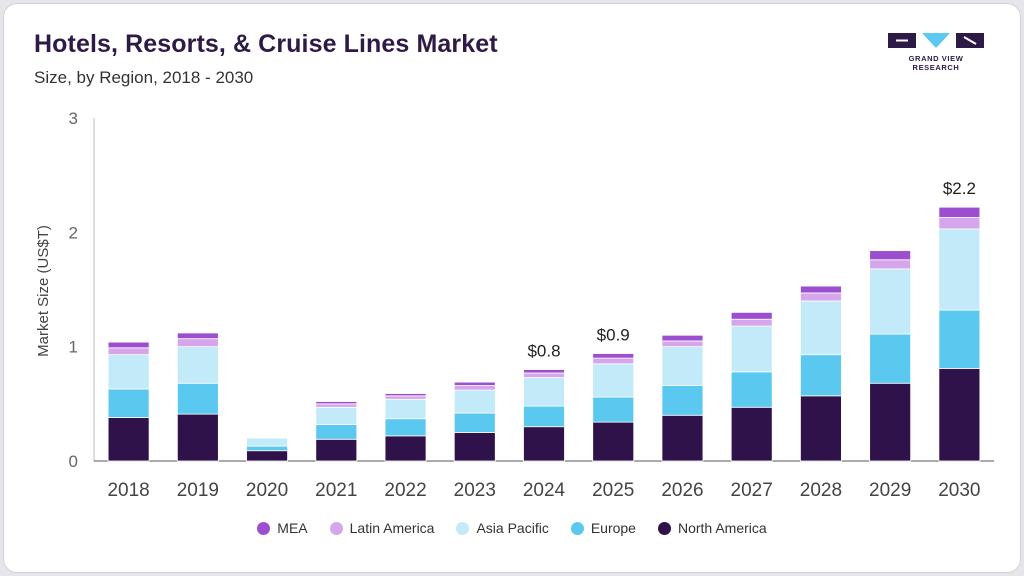  What do you see at coordinates (336, 490) in the screenshot?
I see `x-tick-label: 2021` at bounding box center [336, 490].